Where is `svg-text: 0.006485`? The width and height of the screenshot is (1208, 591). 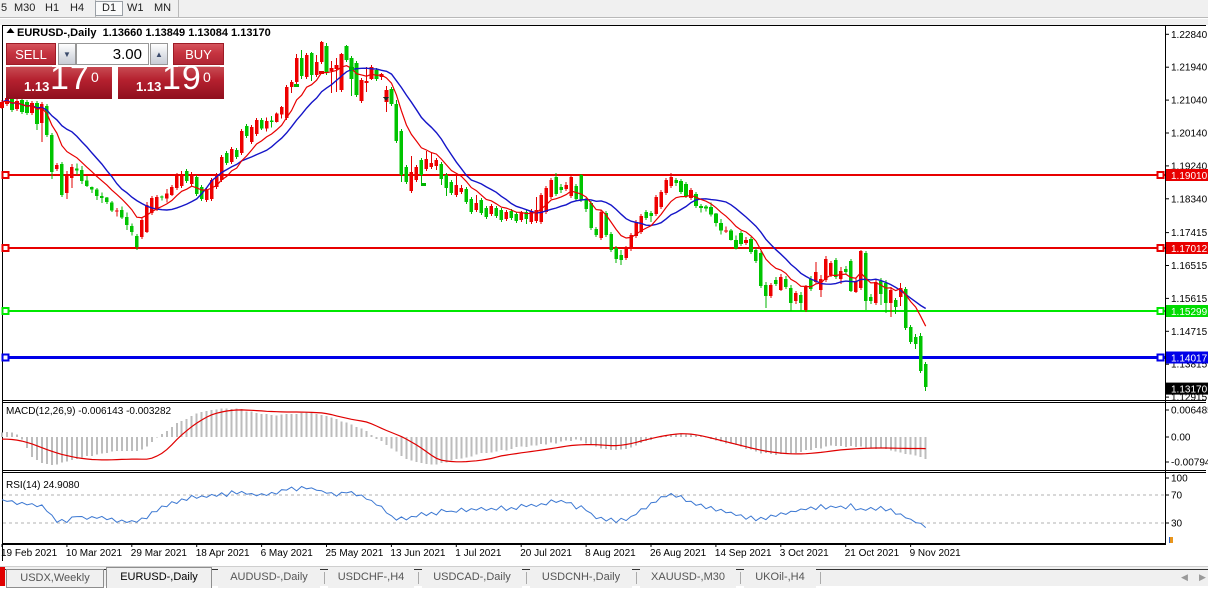 svg-text: 0.006485 is located at coordinates (1189, 411).